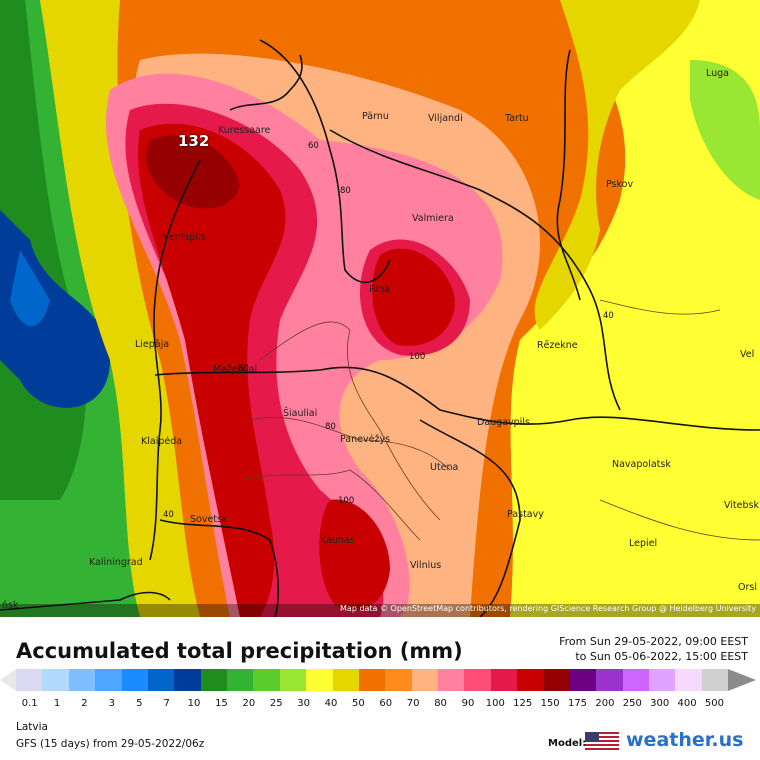  What do you see at coordinates (503, 422) in the screenshot?
I see `city-label: Daugavpils` at bounding box center [503, 422].